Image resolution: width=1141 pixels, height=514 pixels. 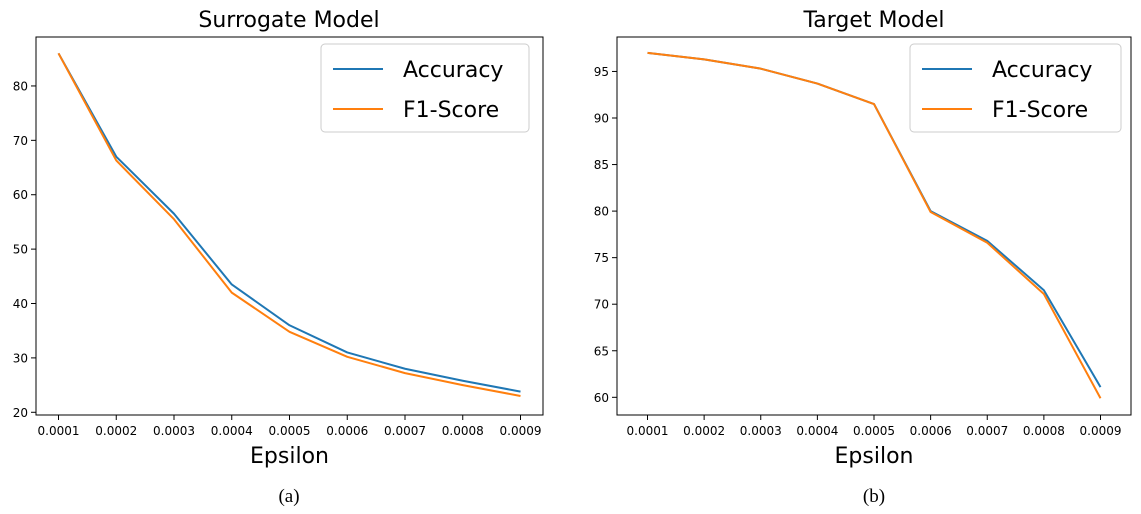 I want to click on y-tick-label: 50, so click(x=20, y=250).